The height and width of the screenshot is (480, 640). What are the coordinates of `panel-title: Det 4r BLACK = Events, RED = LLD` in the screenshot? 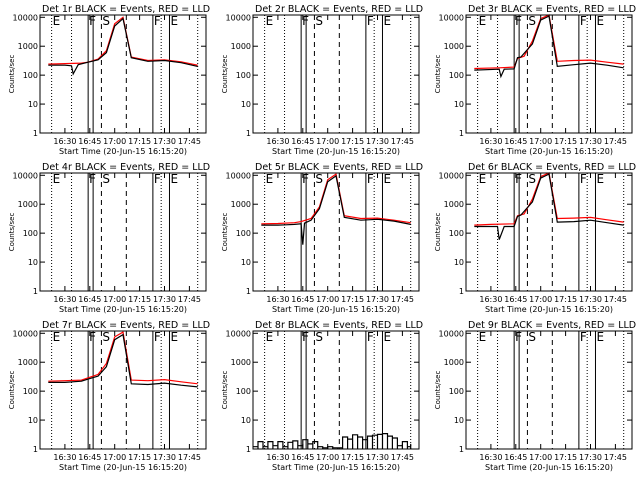 It's located at (126, 167).